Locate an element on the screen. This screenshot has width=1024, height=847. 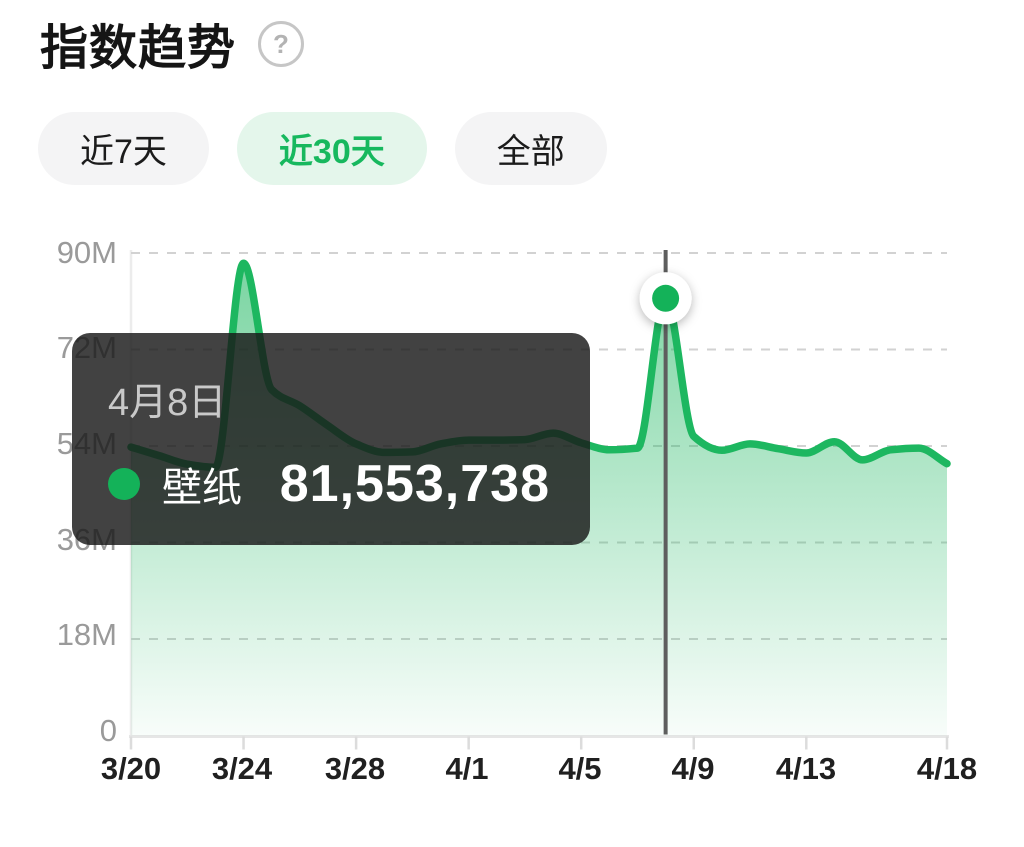
x-axis-label: 3/24 is located at coordinates (242, 768).